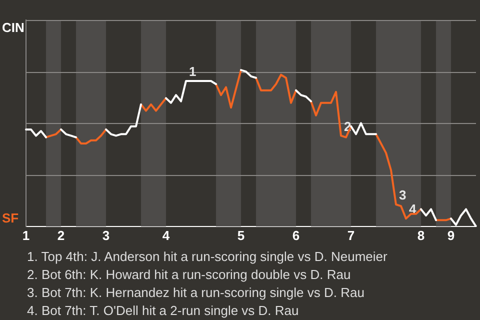  What do you see at coordinates (413, 209) in the screenshot?
I see `annotation: 4` at bounding box center [413, 209].